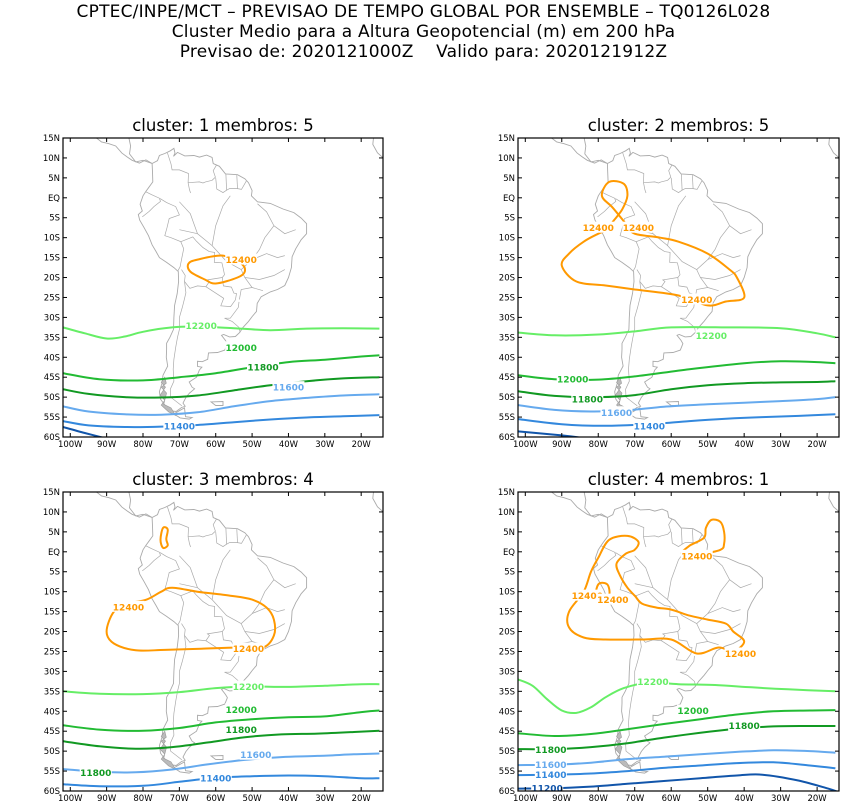  I want to click on contour-label: 11200, so click(547, 790).